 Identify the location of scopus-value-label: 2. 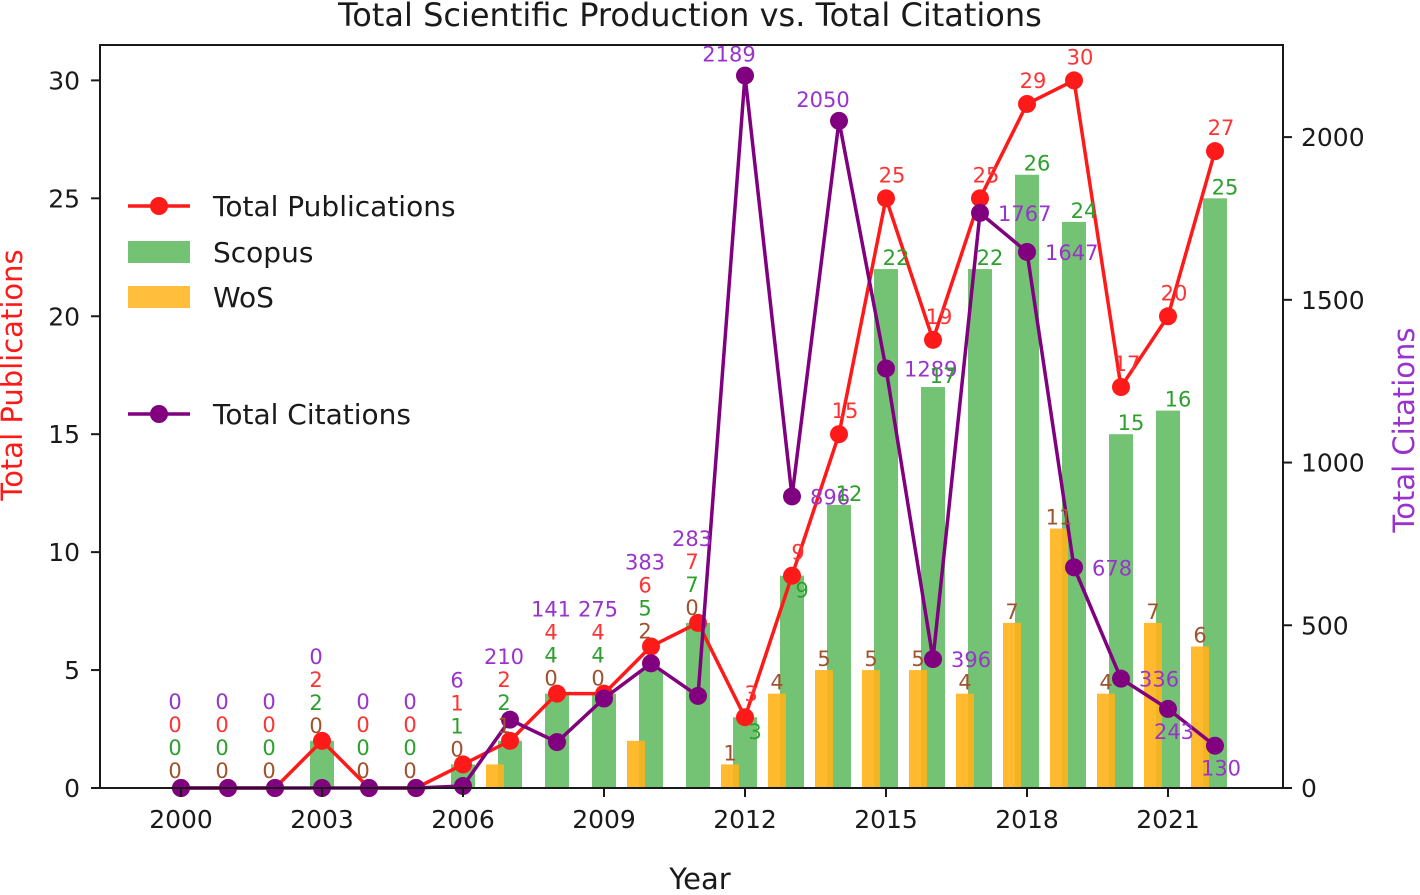
(503, 703).